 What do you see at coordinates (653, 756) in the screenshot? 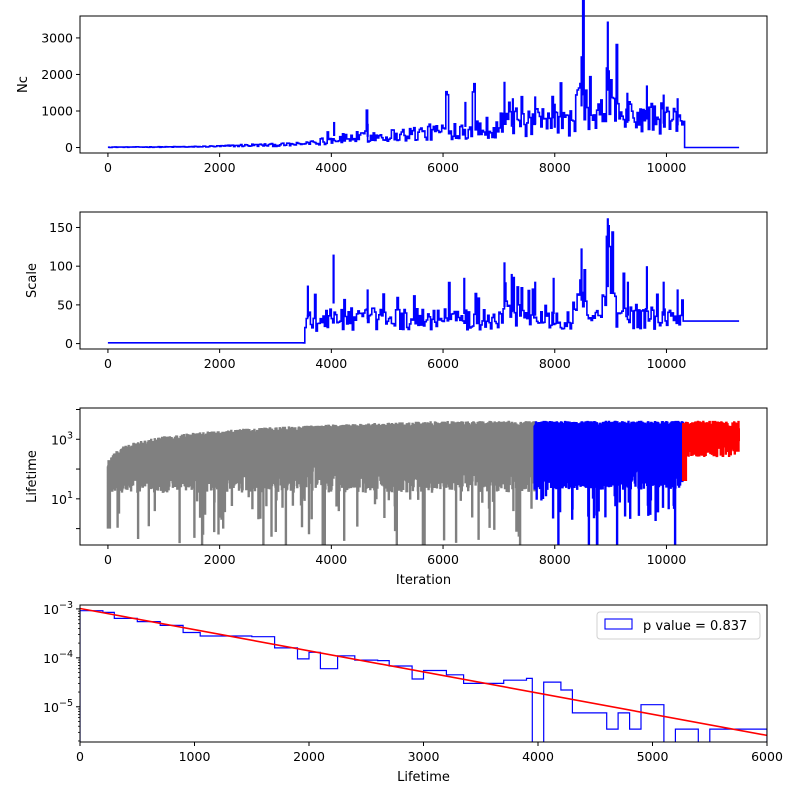
I see `x-tick-label: 5000` at bounding box center [653, 756].